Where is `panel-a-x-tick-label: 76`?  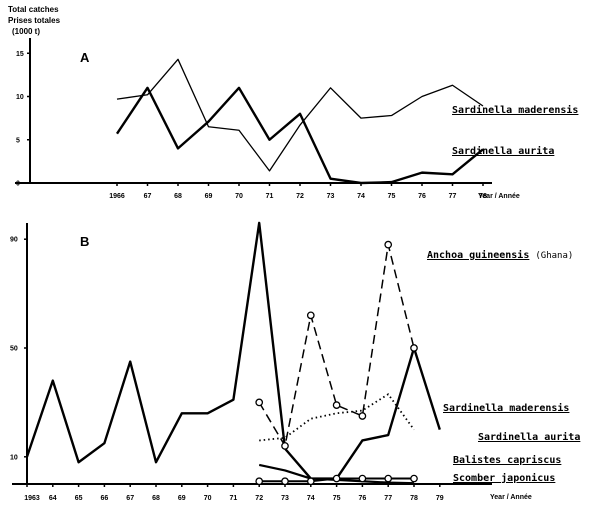 panel-a-x-tick-label: 76 is located at coordinates (422, 196).